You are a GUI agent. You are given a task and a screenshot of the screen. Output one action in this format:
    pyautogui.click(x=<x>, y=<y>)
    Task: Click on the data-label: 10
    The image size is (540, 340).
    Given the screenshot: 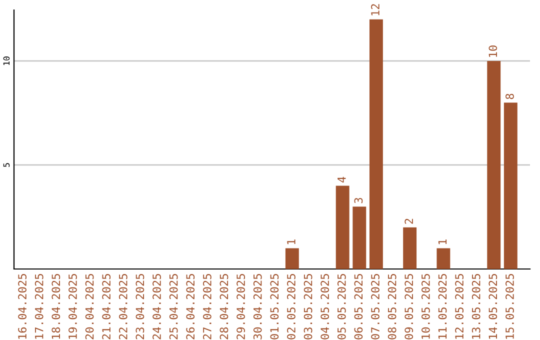 What is the action you would take?
    pyautogui.click(x=493, y=51)
    